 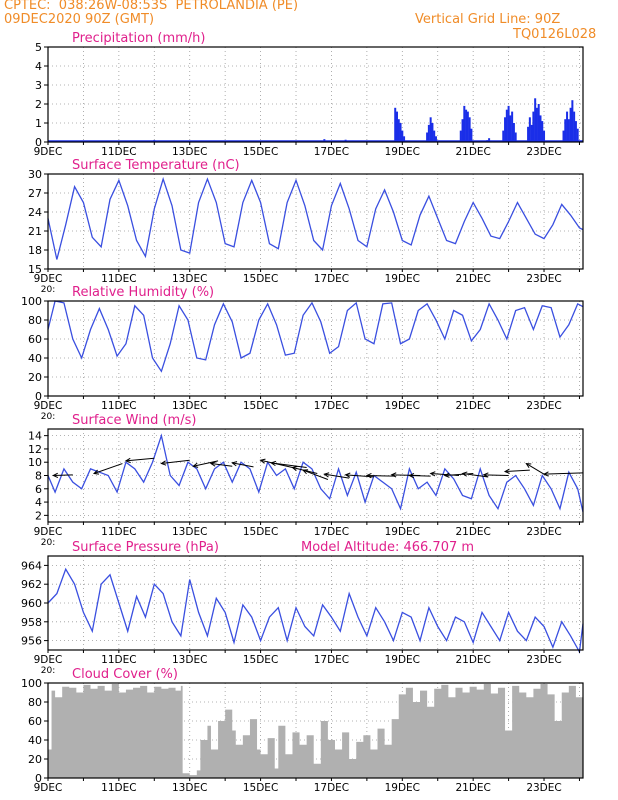 What do you see at coordinates (31, 683) in the screenshot?
I see `y-tick-label: 100` at bounding box center [31, 683].